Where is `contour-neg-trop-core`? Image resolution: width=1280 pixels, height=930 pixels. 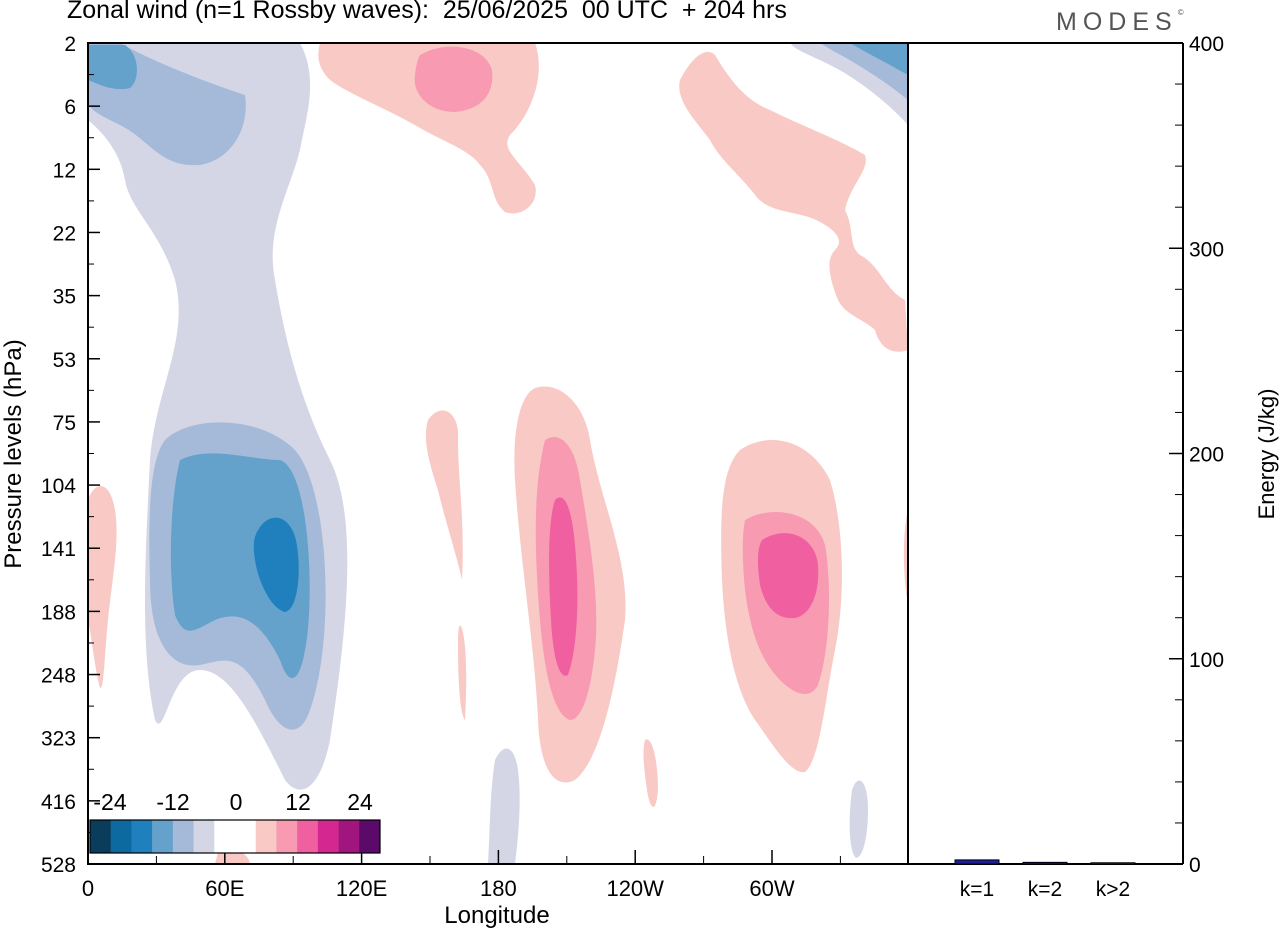
contour-neg-trop-core is located at coordinates (276, 564).